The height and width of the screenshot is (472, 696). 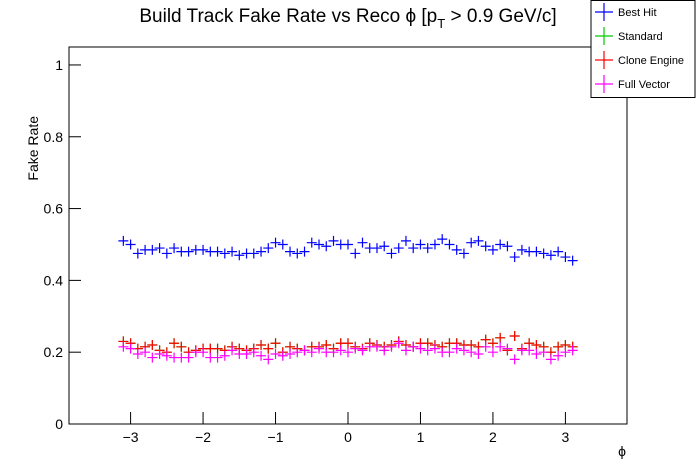 I want to click on y-axis-label: Fake Rate, so click(x=33, y=148).